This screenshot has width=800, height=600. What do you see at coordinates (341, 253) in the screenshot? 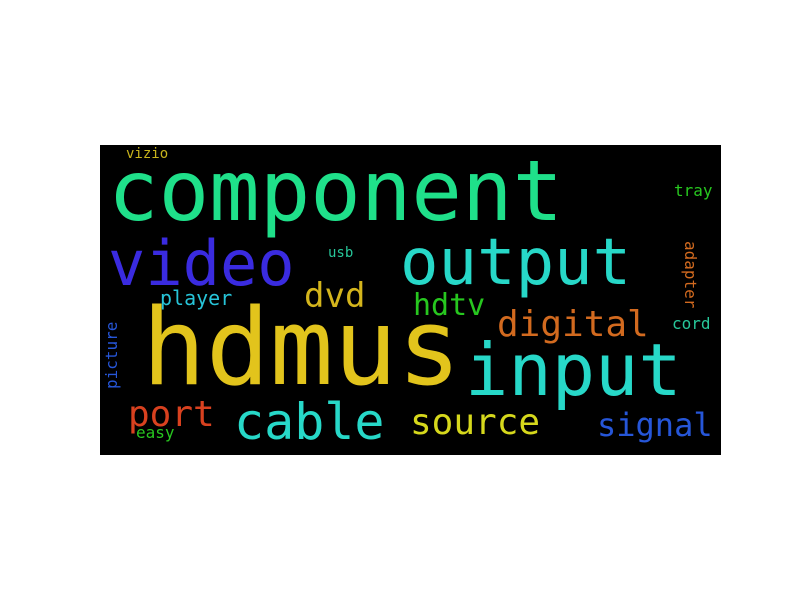
I see `word-usb: usb` at bounding box center [341, 253].